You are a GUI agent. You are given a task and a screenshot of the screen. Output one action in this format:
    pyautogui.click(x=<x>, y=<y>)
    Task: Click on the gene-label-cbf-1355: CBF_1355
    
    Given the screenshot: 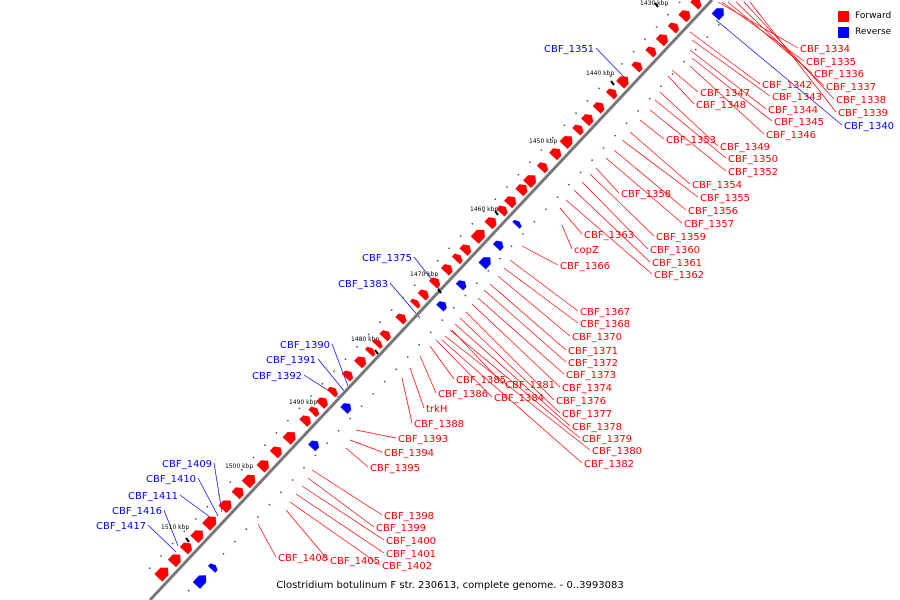 What is the action you would take?
    pyautogui.click(x=725, y=198)
    